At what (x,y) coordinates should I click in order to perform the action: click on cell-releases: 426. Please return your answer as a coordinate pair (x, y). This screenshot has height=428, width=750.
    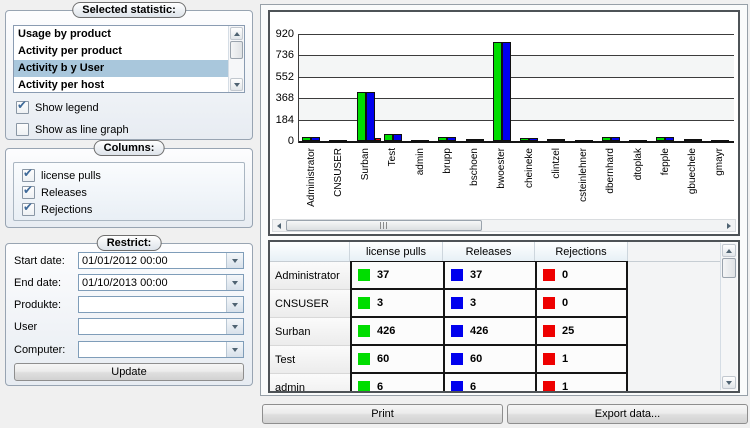
    Looking at the image, I should click on (489, 332).